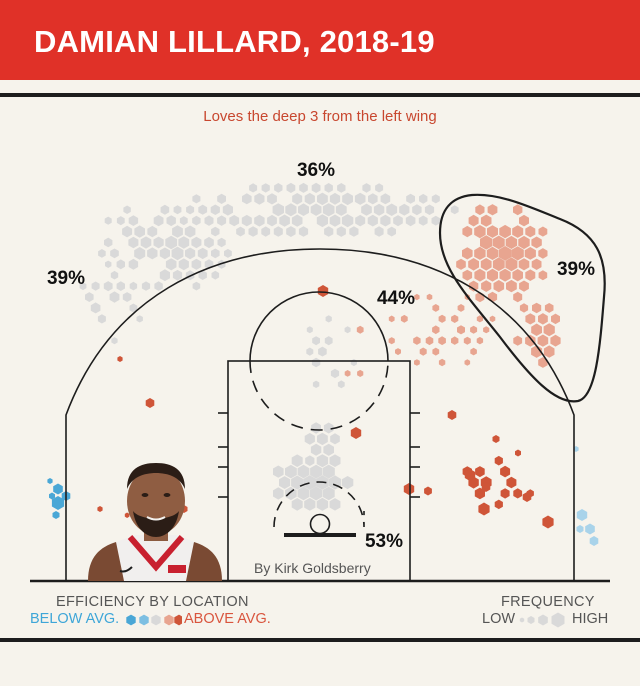  I want to click on legend-low-label: LOW, so click(499, 619).